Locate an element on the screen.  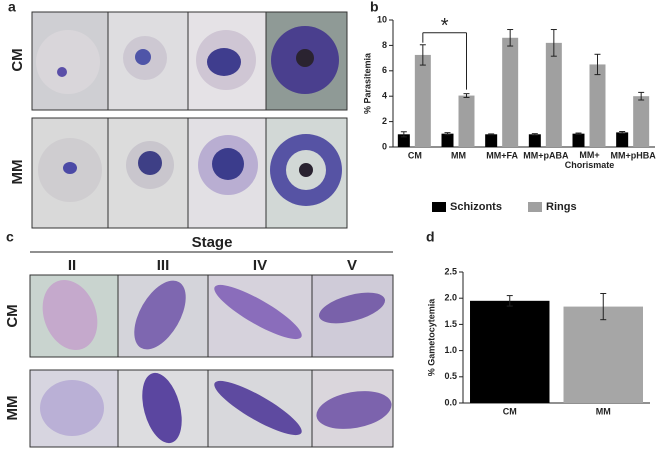
panel-label: d is located at coordinates (430, 237).